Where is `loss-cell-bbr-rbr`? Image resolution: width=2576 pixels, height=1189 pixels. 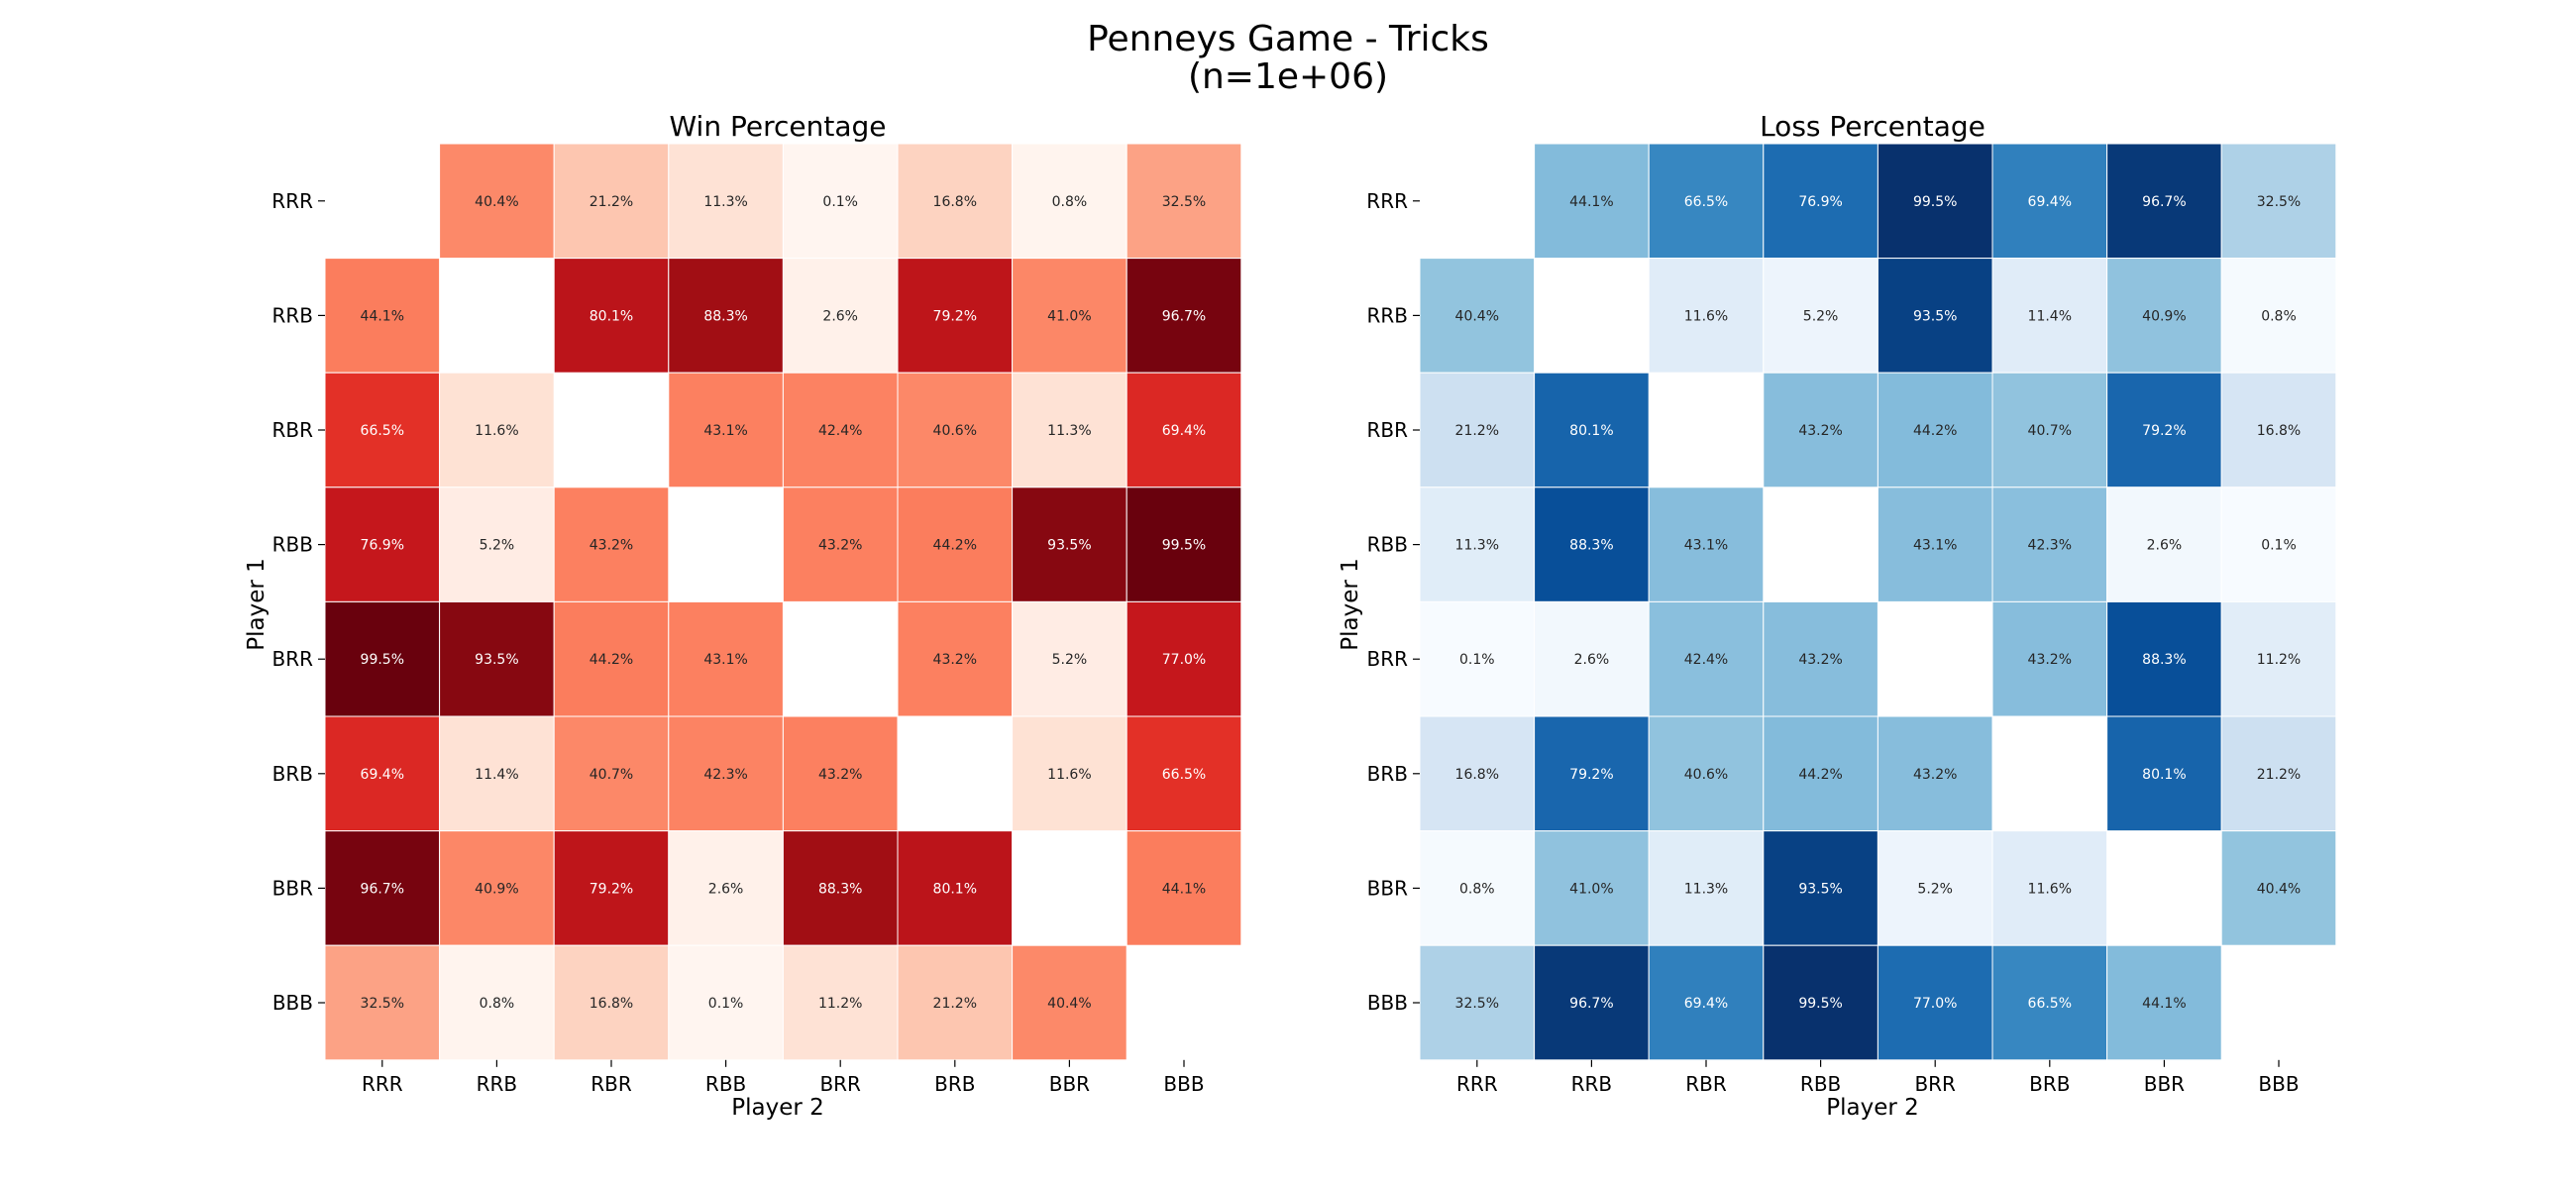
loss-cell-bbr-rbr is located at coordinates (1706, 888).